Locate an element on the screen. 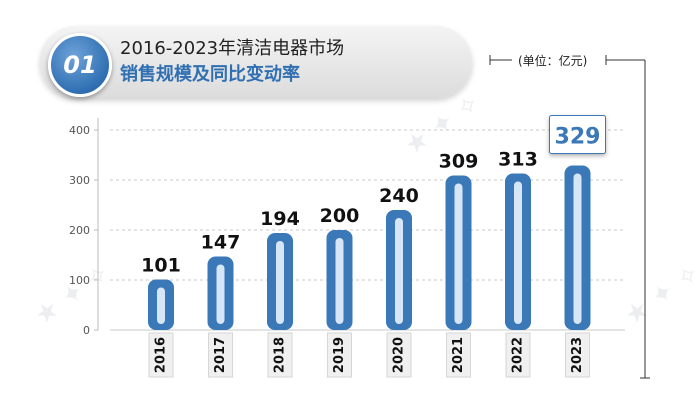 The height and width of the screenshot is (412, 700). data-label: 313 is located at coordinates (518, 160).